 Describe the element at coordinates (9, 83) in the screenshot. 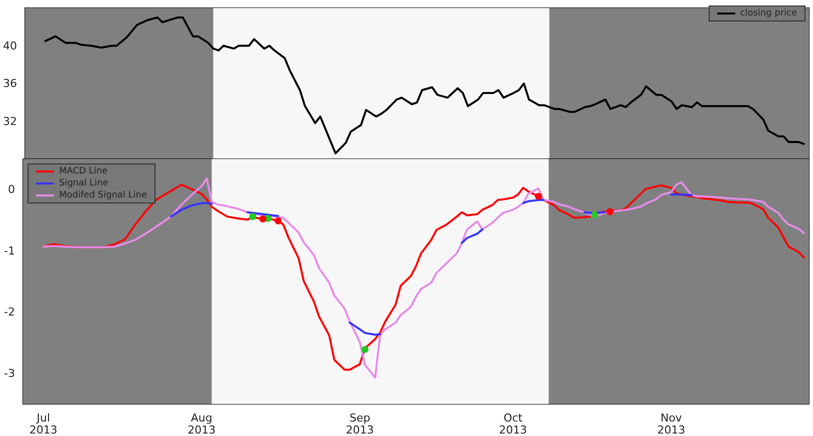

I see `y-tick-label: 36` at that location.